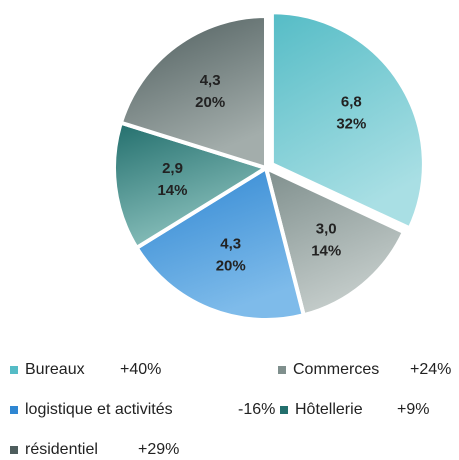  I want to click on legend-change: -16%, so click(256, 409).